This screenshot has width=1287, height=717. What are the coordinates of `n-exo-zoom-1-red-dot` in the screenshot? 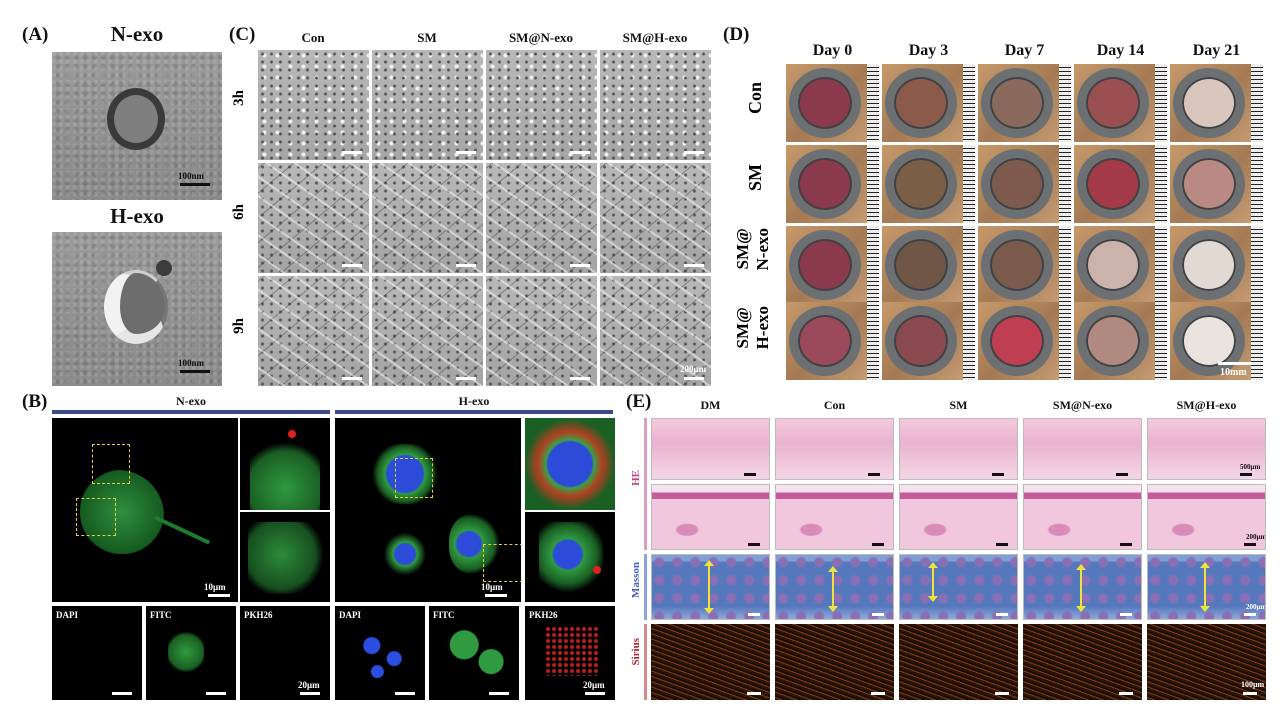 It's located at (292, 434).